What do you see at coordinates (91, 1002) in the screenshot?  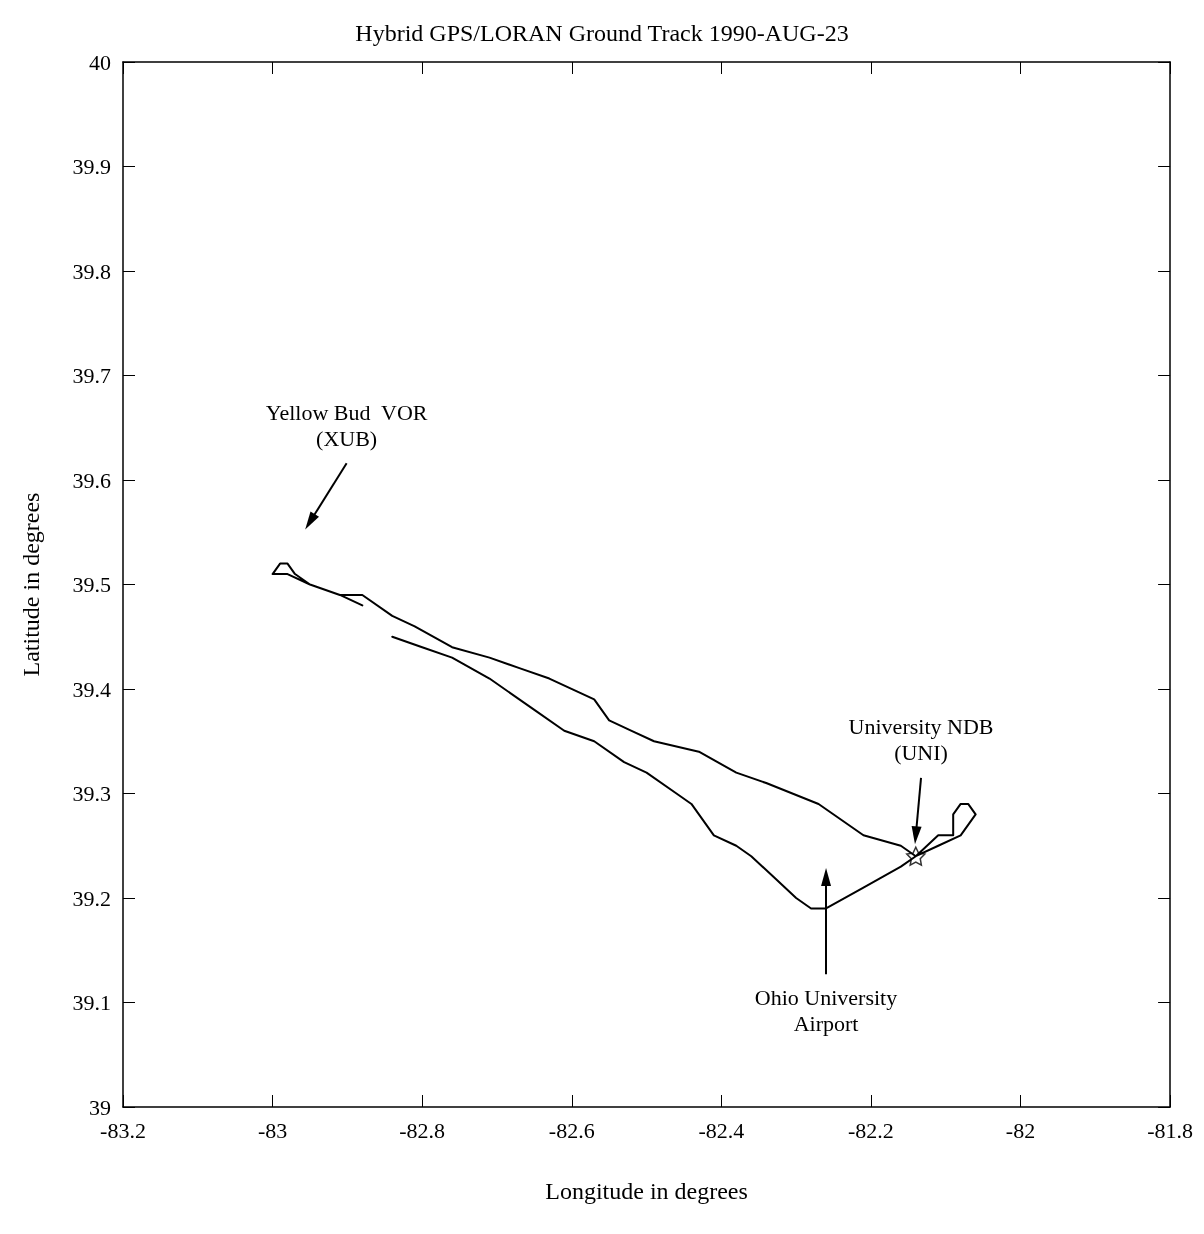 I see `y-tick-label: 39.1` at bounding box center [91, 1002].